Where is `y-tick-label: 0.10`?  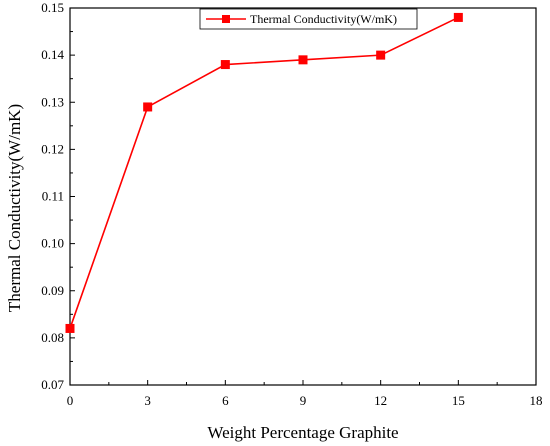
y-tick-label: 0.10 is located at coordinates (52, 243).